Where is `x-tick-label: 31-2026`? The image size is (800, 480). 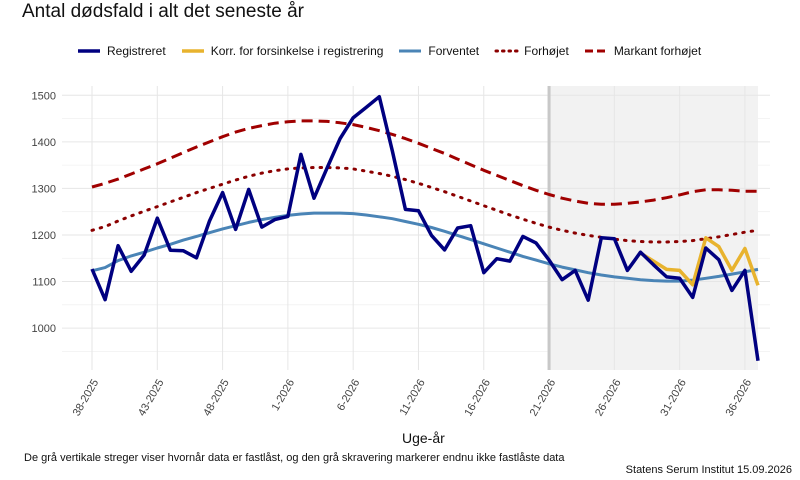 x-tick-label: 31-2026 is located at coordinates (673, 397).